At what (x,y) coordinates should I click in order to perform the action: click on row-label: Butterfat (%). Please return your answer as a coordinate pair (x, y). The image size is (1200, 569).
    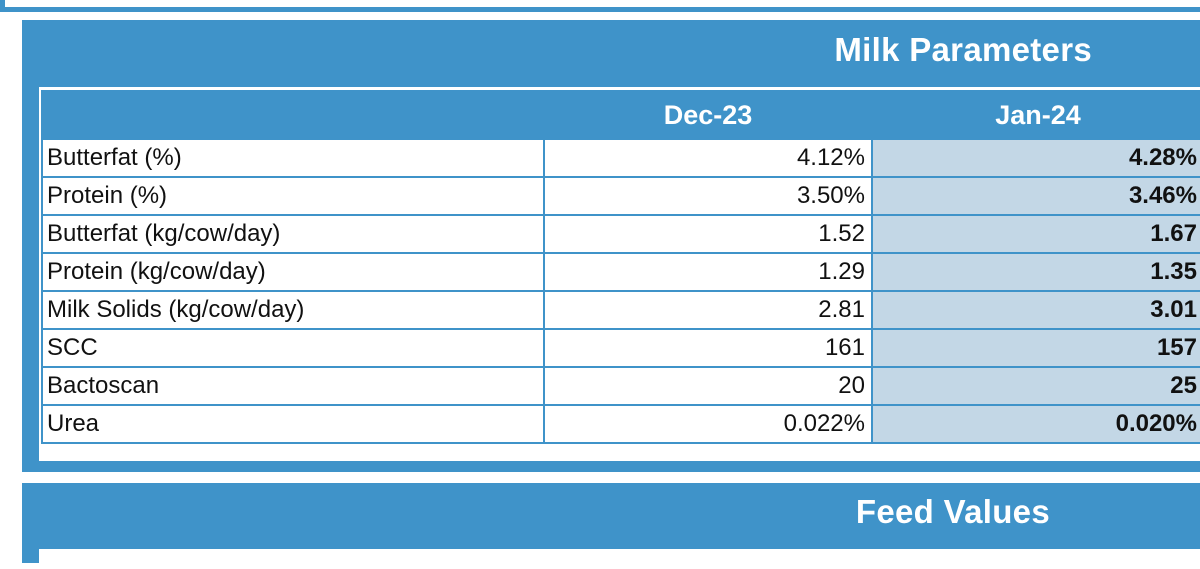
    Looking at the image, I should click on (293, 158).